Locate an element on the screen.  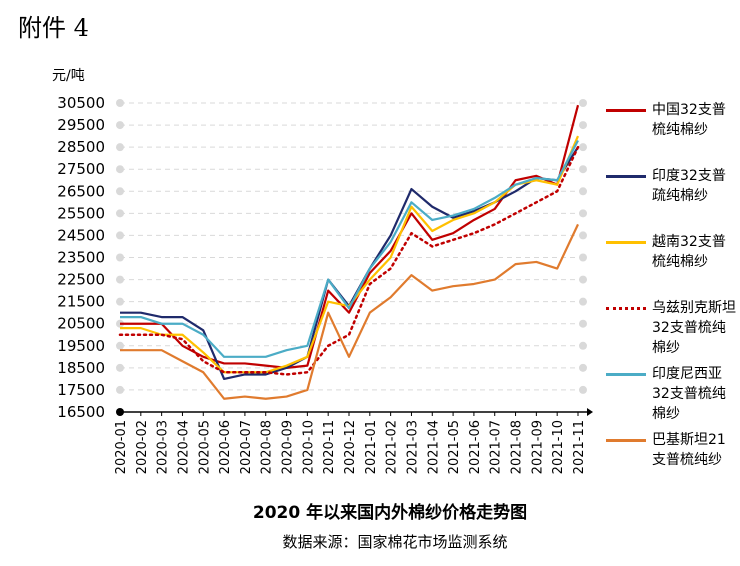
legend-item: 印度32支普疏纯棉纱 is located at coordinates (671, 199).